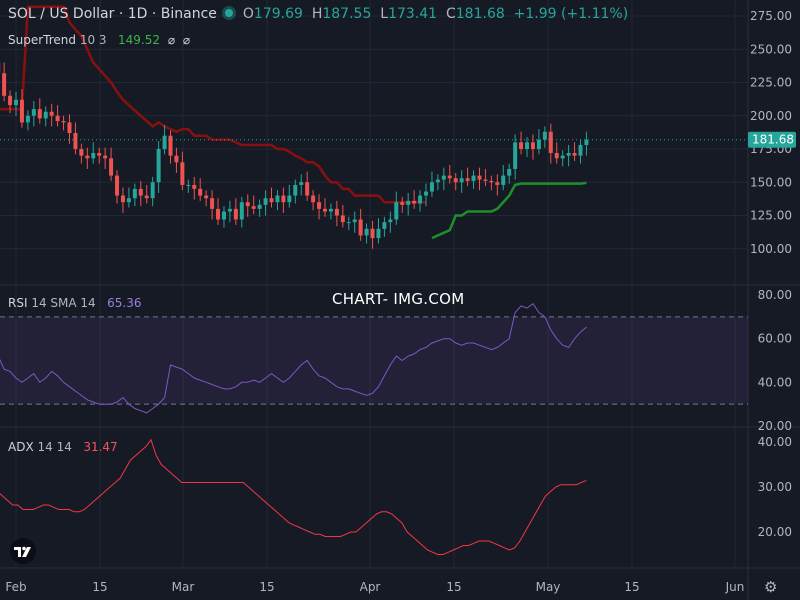 The height and width of the screenshot is (600, 800). I want to click on rsi-axis-label: 20.00, so click(775, 426).